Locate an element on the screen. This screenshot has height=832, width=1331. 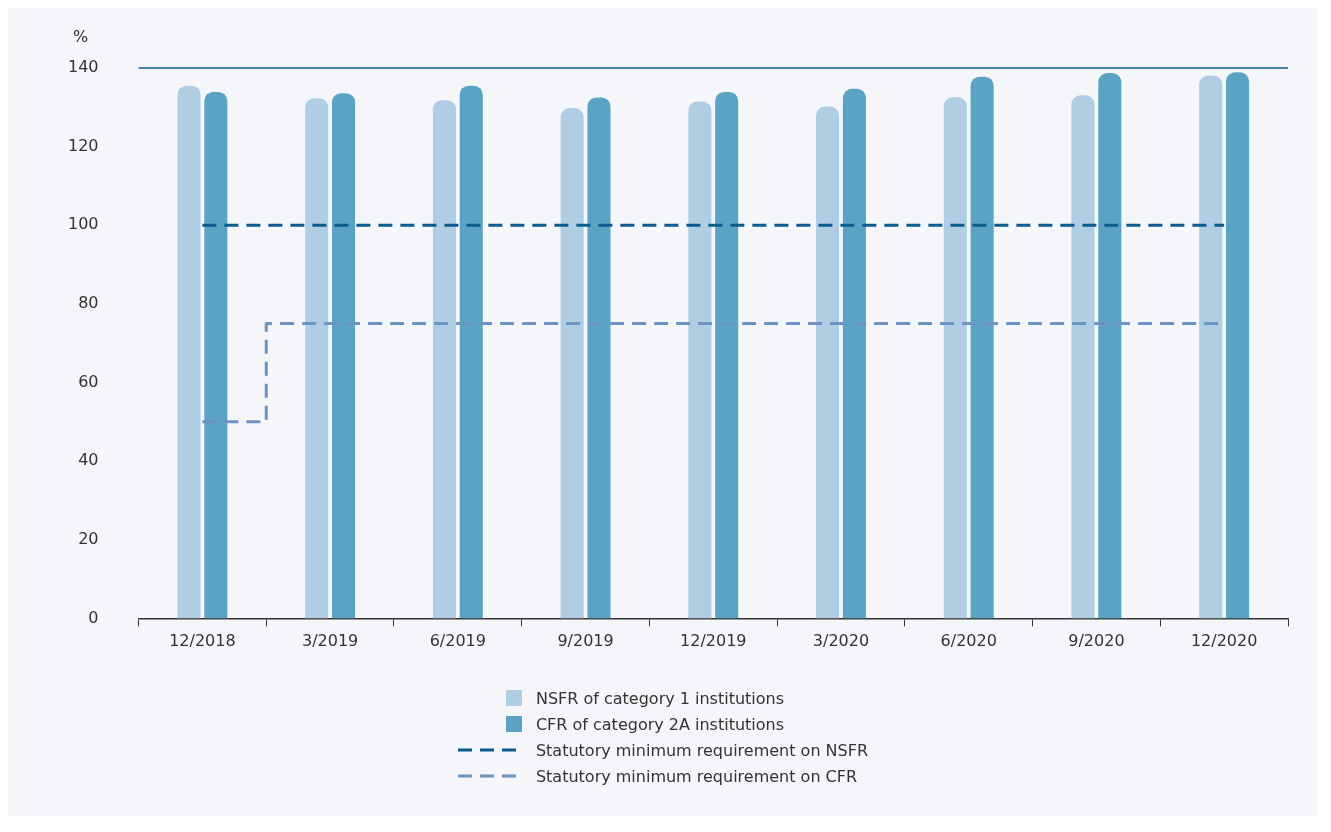
x-tick-label: 6/2019 is located at coordinates (457, 641).